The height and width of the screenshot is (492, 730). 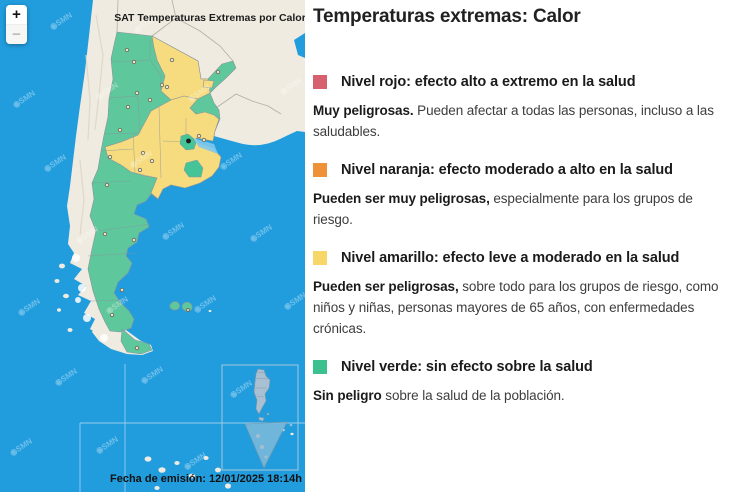 I want to click on issue-date-label: Fecha de emisión: 12/01/2025 18:14h, so click(x=206, y=479).